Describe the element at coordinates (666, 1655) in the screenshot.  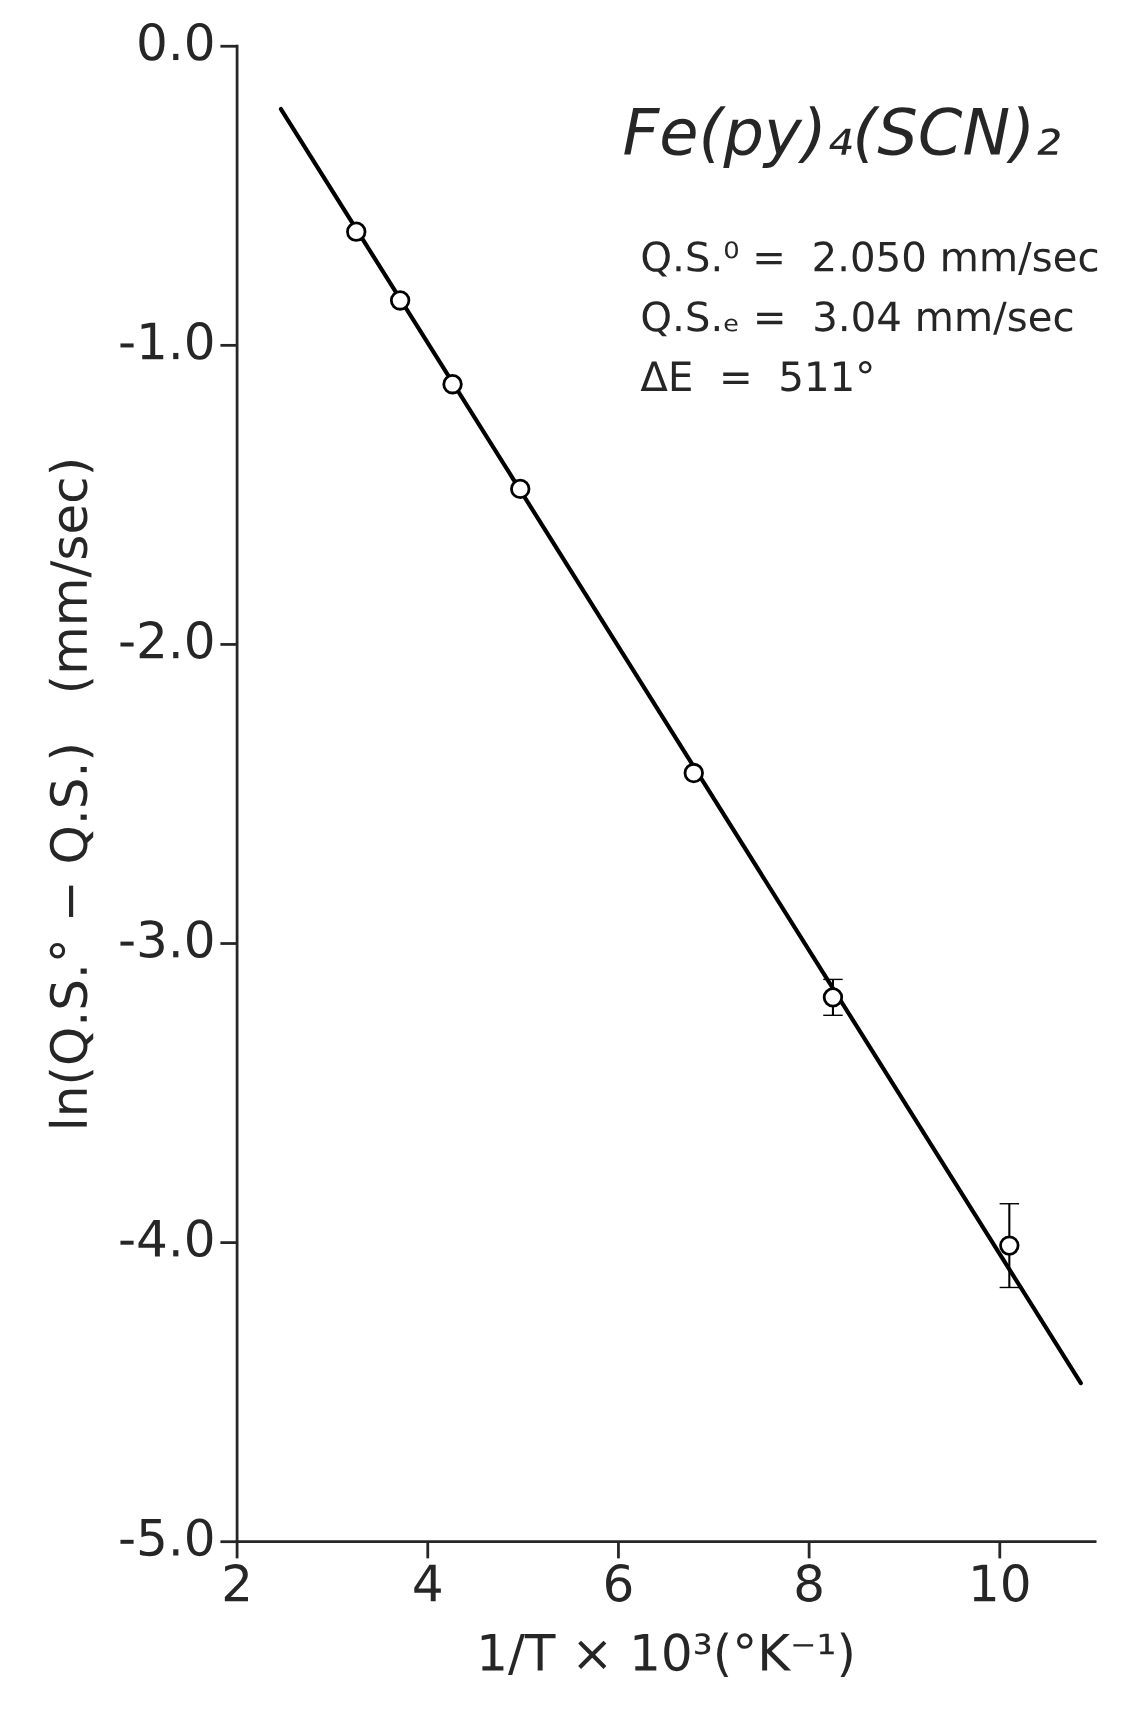
I see `x-axis-title: 1/T × 10³(°K⁻¹)` at that location.